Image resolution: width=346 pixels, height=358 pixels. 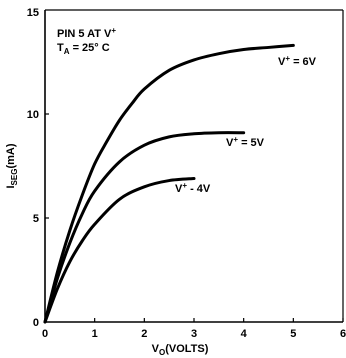 What do you see at coordinates (193, 188) in the screenshot?
I see `series-label-4v: V+ - 4V` at bounding box center [193, 188].